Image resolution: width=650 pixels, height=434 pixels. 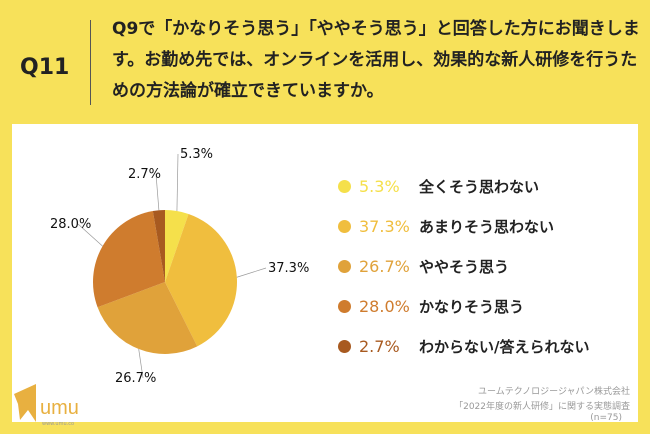 What do you see at coordinates (135, 378) in the screenshot?
I see `data-label: 26.7%` at bounding box center [135, 378].